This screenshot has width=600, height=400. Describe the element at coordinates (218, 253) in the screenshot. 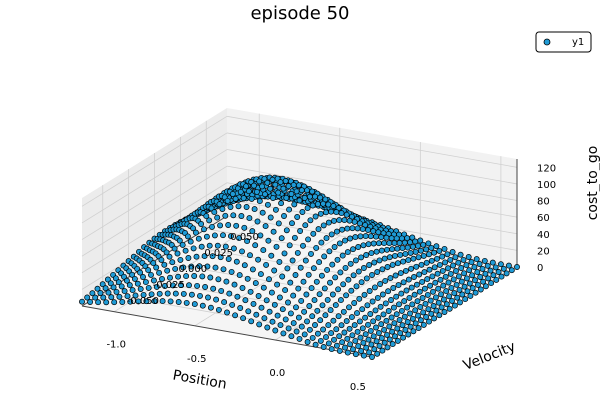

I see `y-tick-label: 0.025` at that location.